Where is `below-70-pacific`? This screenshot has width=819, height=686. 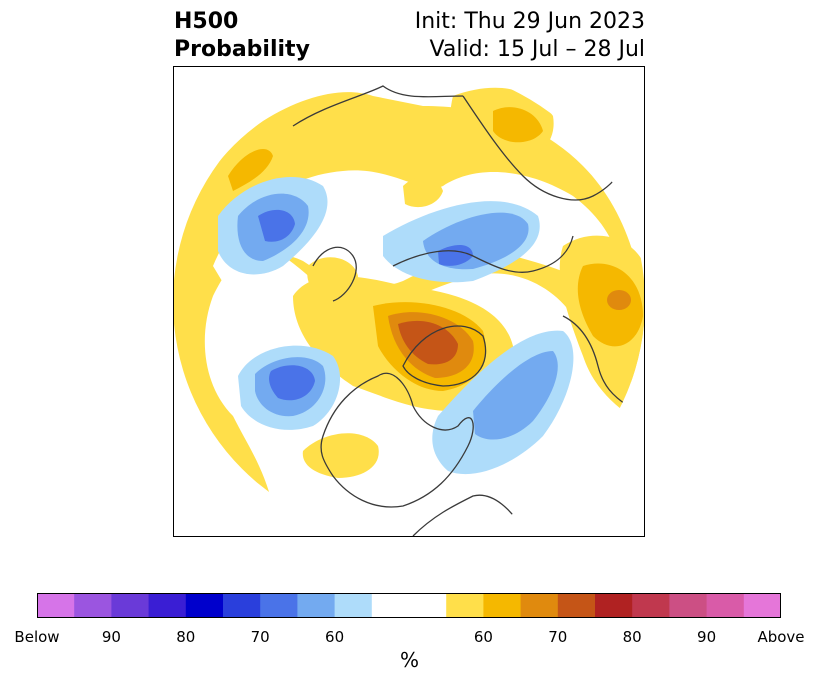
below-70-pacific is located at coordinates (292, 383).